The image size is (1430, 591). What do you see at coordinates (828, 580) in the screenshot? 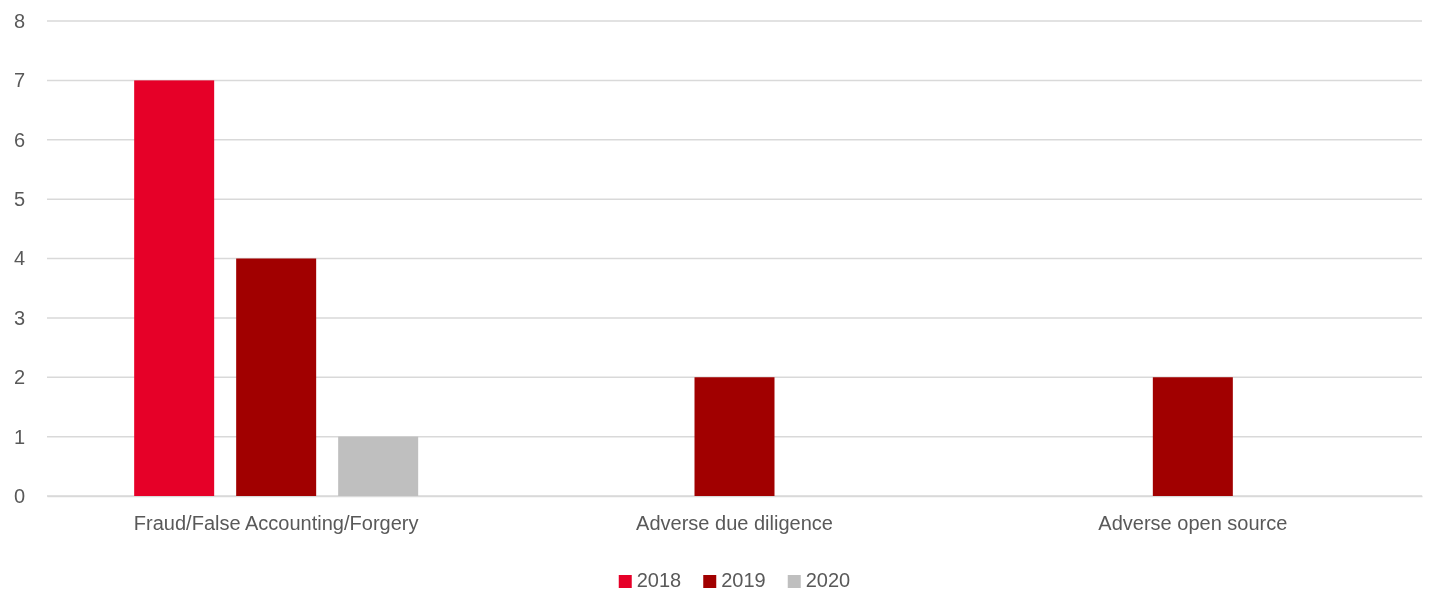
I see `legend-label: 2020` at bounding box center [828, 580].